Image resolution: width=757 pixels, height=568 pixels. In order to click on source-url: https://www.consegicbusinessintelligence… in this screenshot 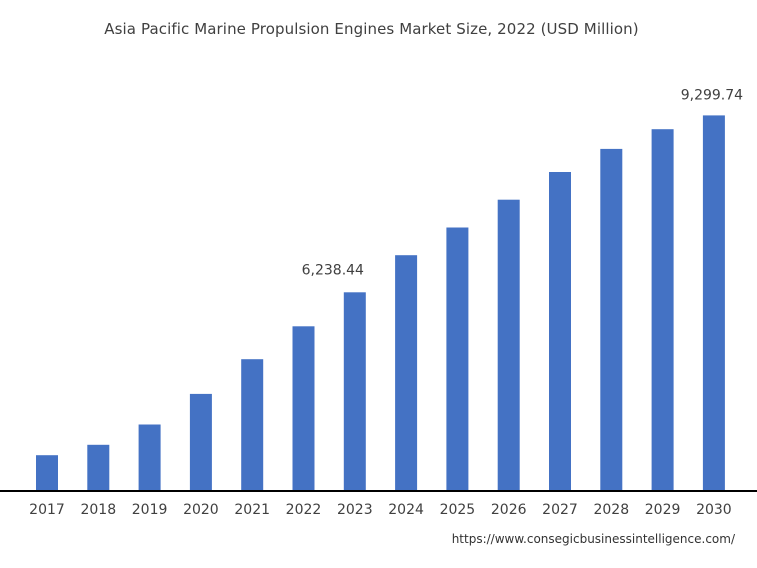, I will do `click(593, 539)`.